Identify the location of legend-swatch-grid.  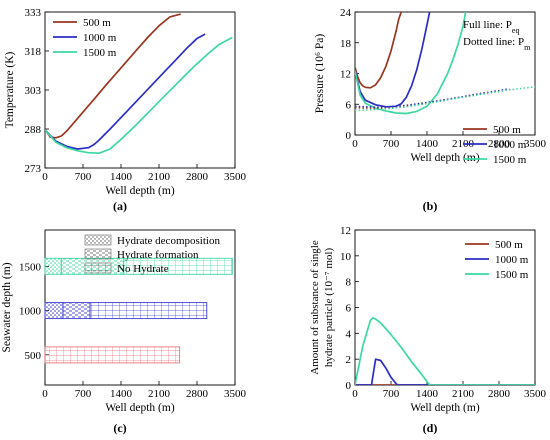
(98, 268).